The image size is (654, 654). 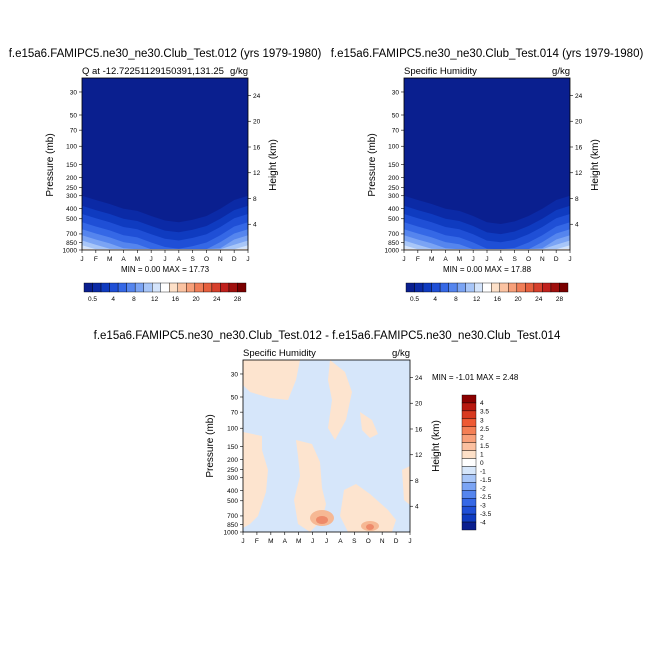 What do you see at coordinates (196, 299) in the screenshot?
I see `colorbar-label: 20` at bounding box center [196, 299].